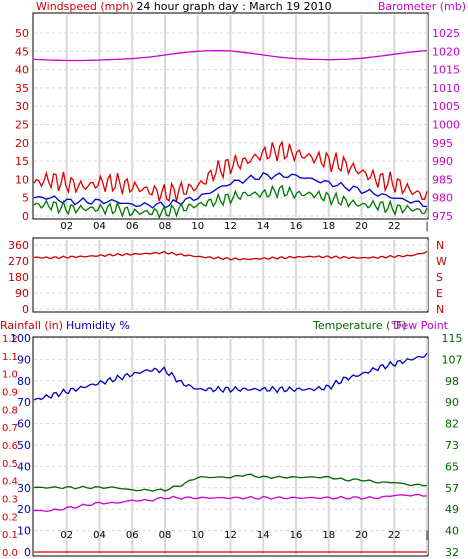 The width and height of the screenshot is (468, 559). I want to click on temperature-tick-label: 32, so click(452, 552).